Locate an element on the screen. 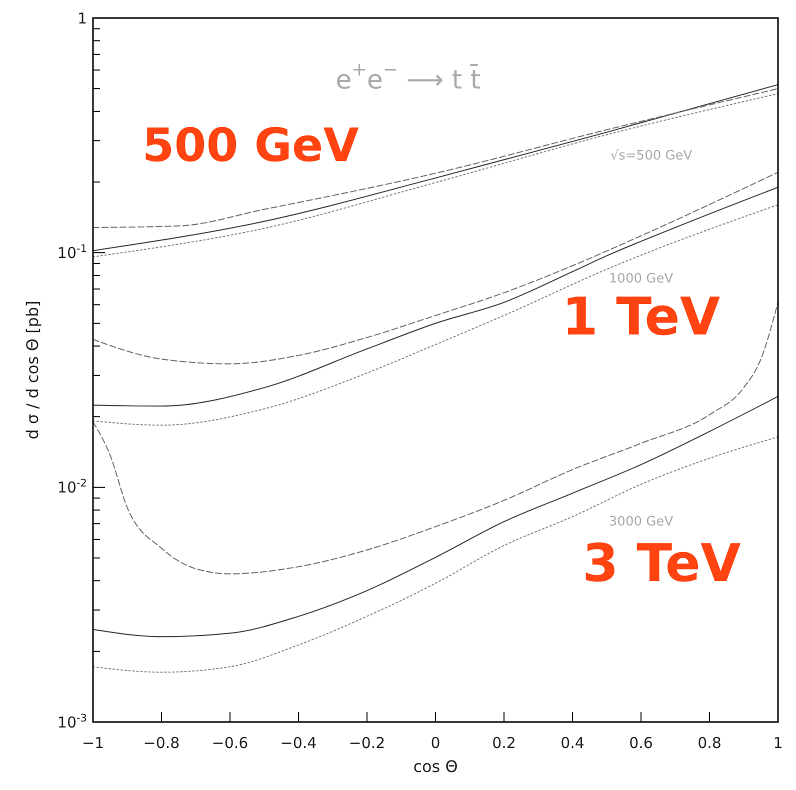 This screenshot has width=796, height=790. annotation: 500 GeV is located at coordinates (251, 145).